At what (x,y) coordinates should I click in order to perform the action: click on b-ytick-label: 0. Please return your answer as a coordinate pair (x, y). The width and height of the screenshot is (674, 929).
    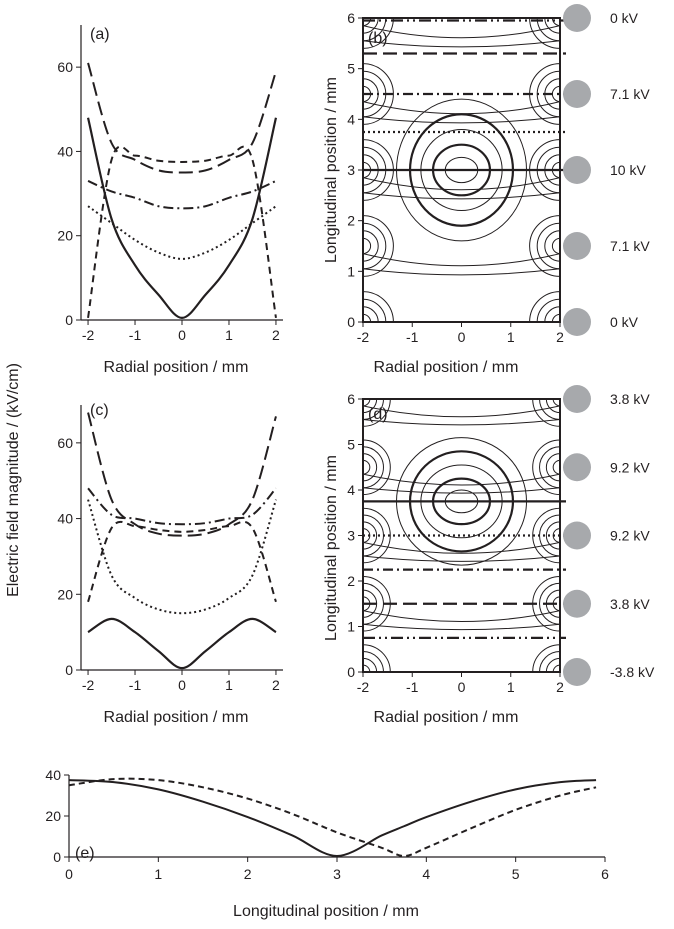
    Looking at the image, I should click on (351, 322).